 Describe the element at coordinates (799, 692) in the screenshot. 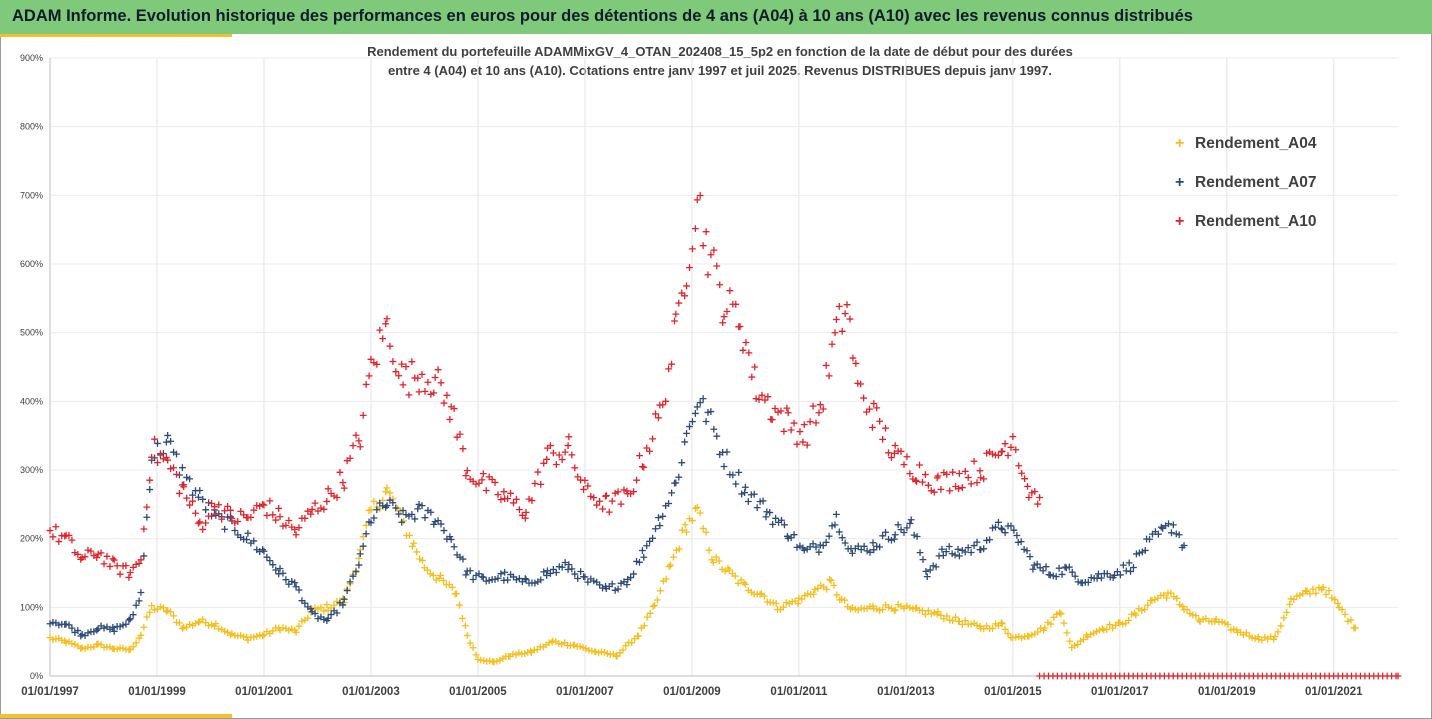

I see `x-tick-label: 01/01/2011` at that location.